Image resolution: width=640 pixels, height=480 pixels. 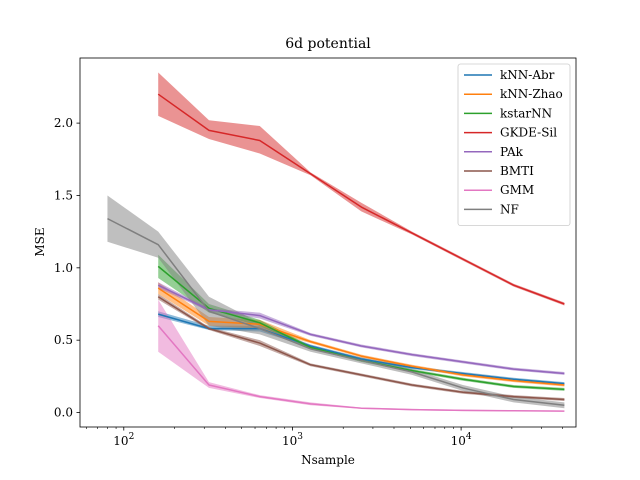 What do you see at coordinates (512, 152) in the screenshot?
I see `legend-label-pak: PAk` at bounding box center [512, 152].